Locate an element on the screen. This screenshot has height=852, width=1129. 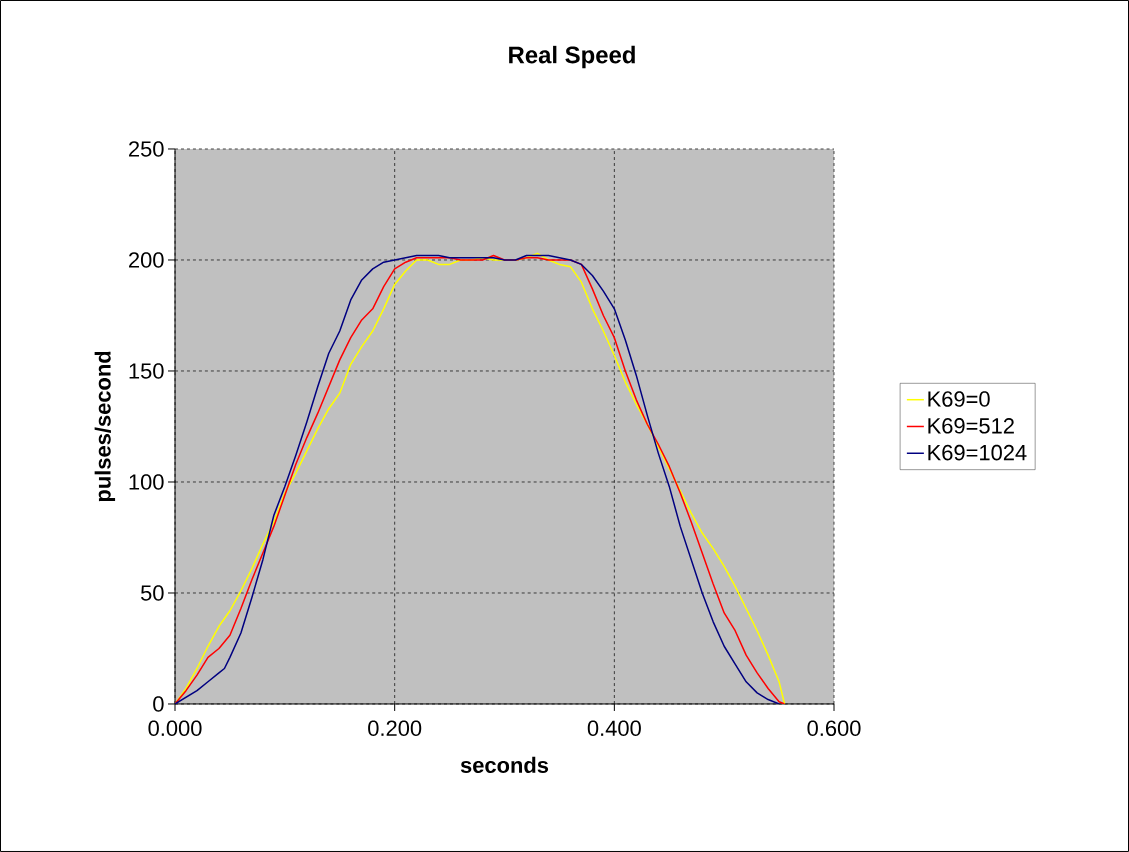
legend-label: K69=0 is located at coordinates (959, 399).